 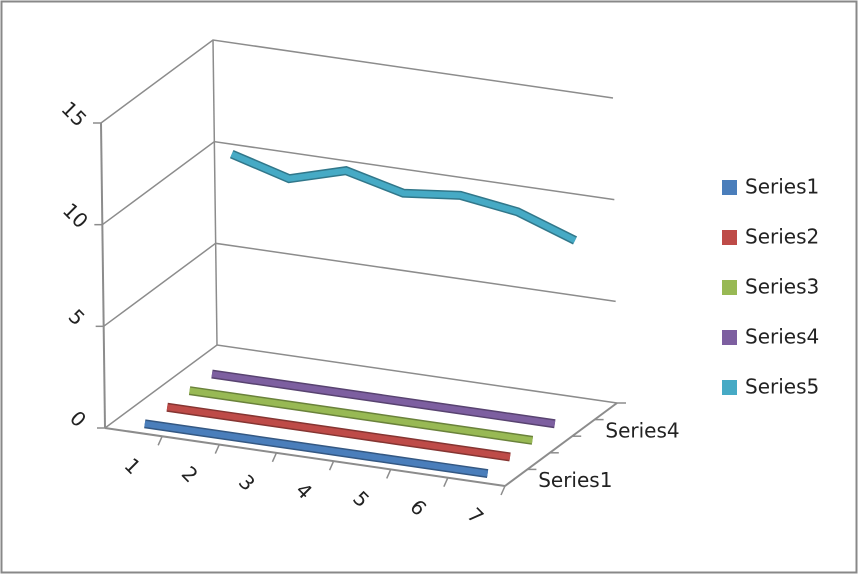 I want to click on legend-label: Series5, so click(x=782, y=387).